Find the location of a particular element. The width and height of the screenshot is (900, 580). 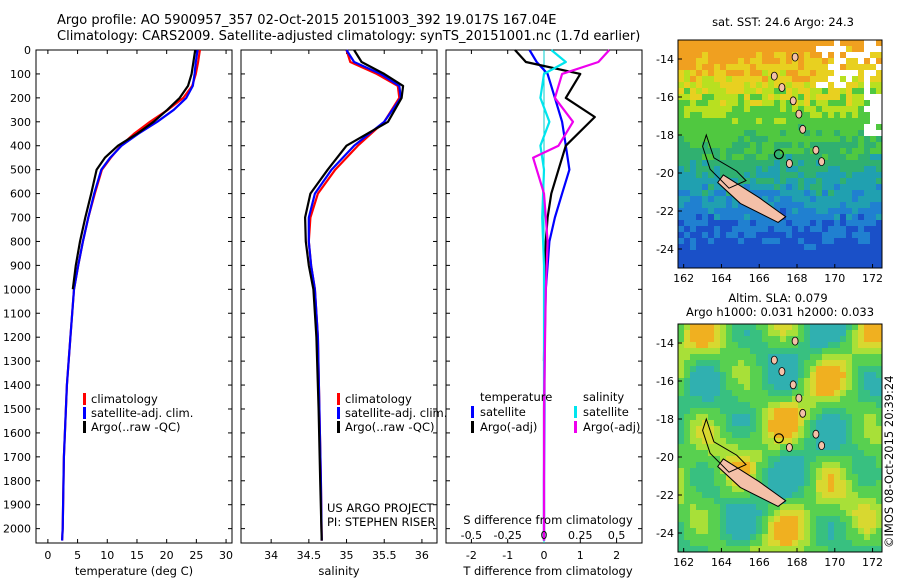

lon-tick-label: 168 is located at coordinates (797, 562).